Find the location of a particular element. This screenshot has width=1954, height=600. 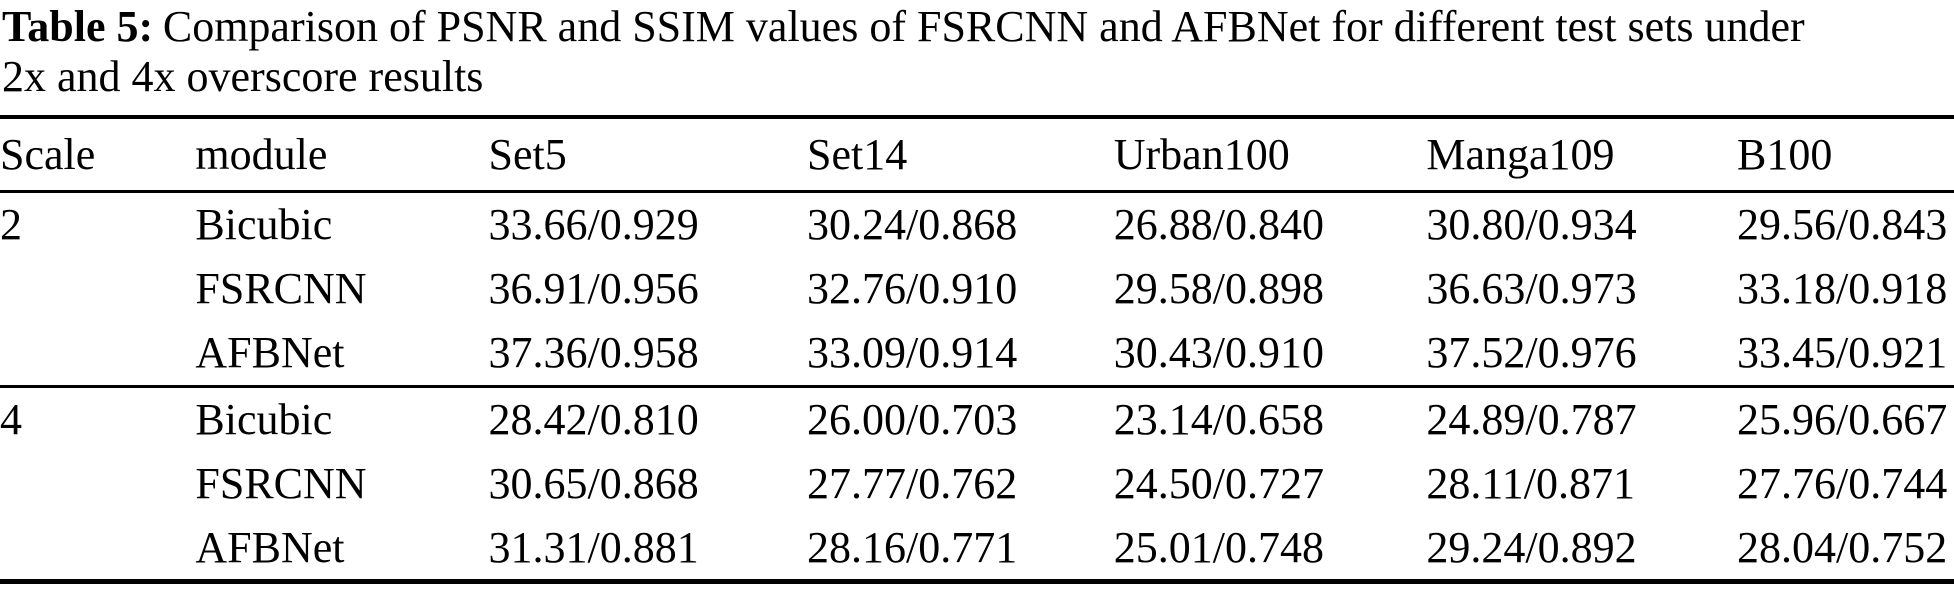

value-cell: 26.88/0.840 is located at coordinates (1218, 224).